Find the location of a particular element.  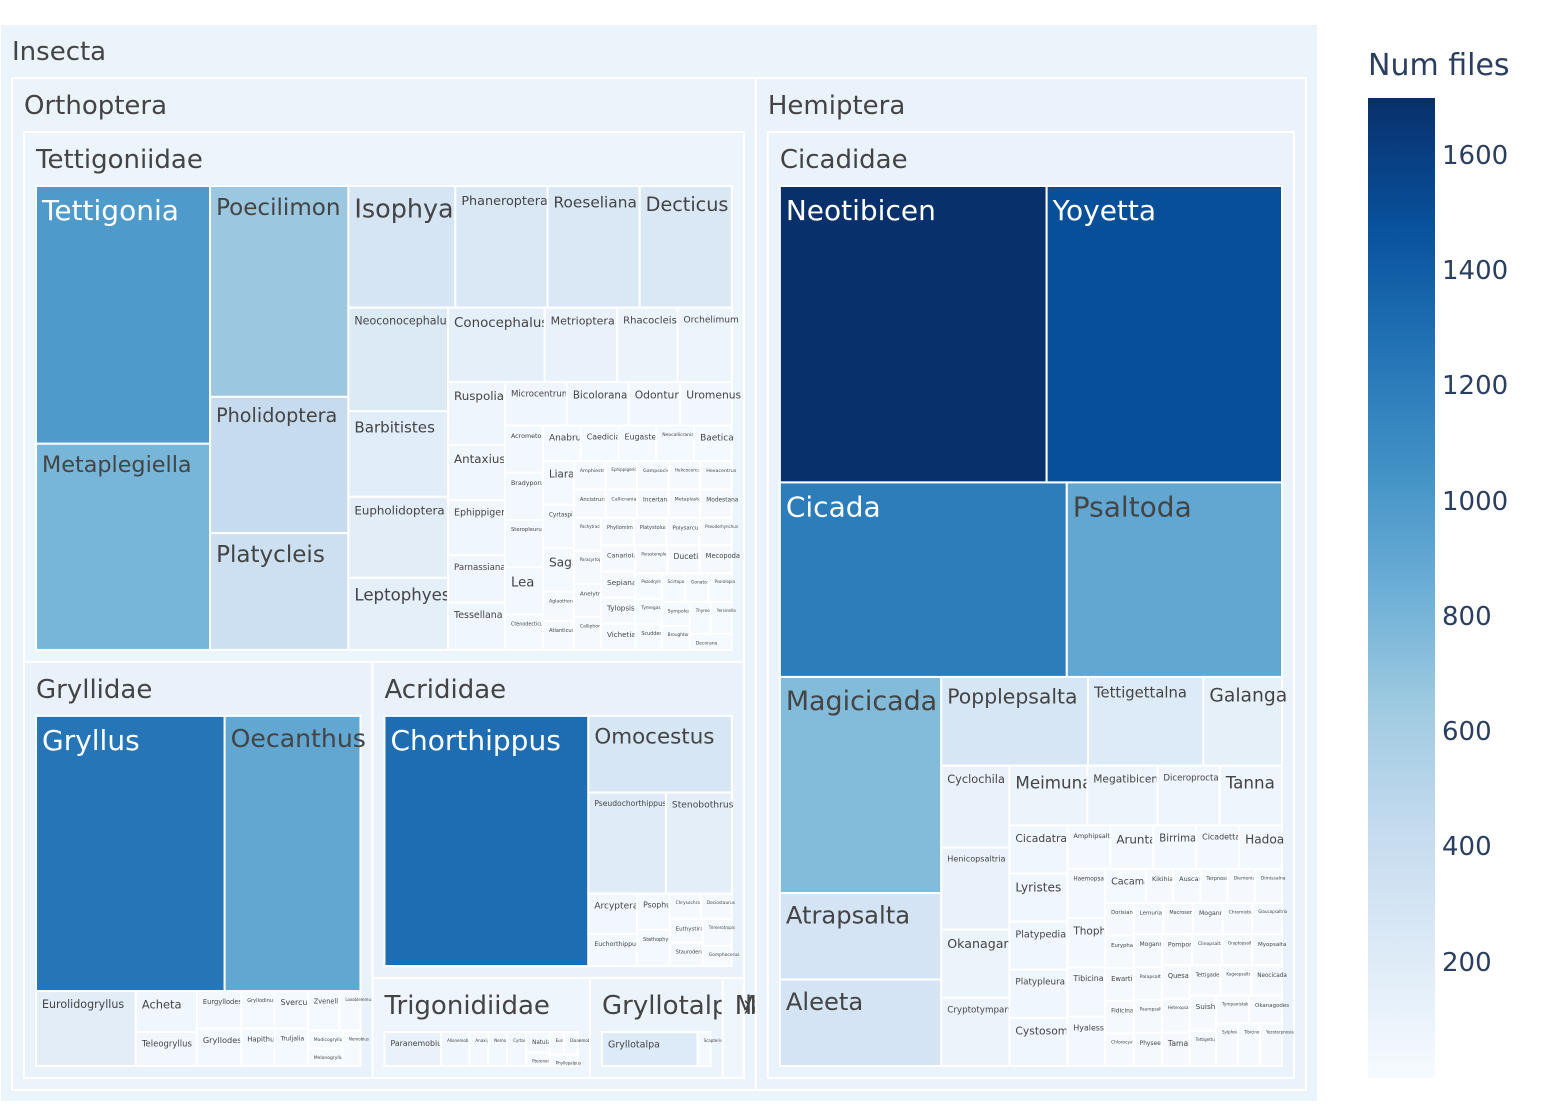

genus-tympanistalna is located at coordinates (1233, 1009).